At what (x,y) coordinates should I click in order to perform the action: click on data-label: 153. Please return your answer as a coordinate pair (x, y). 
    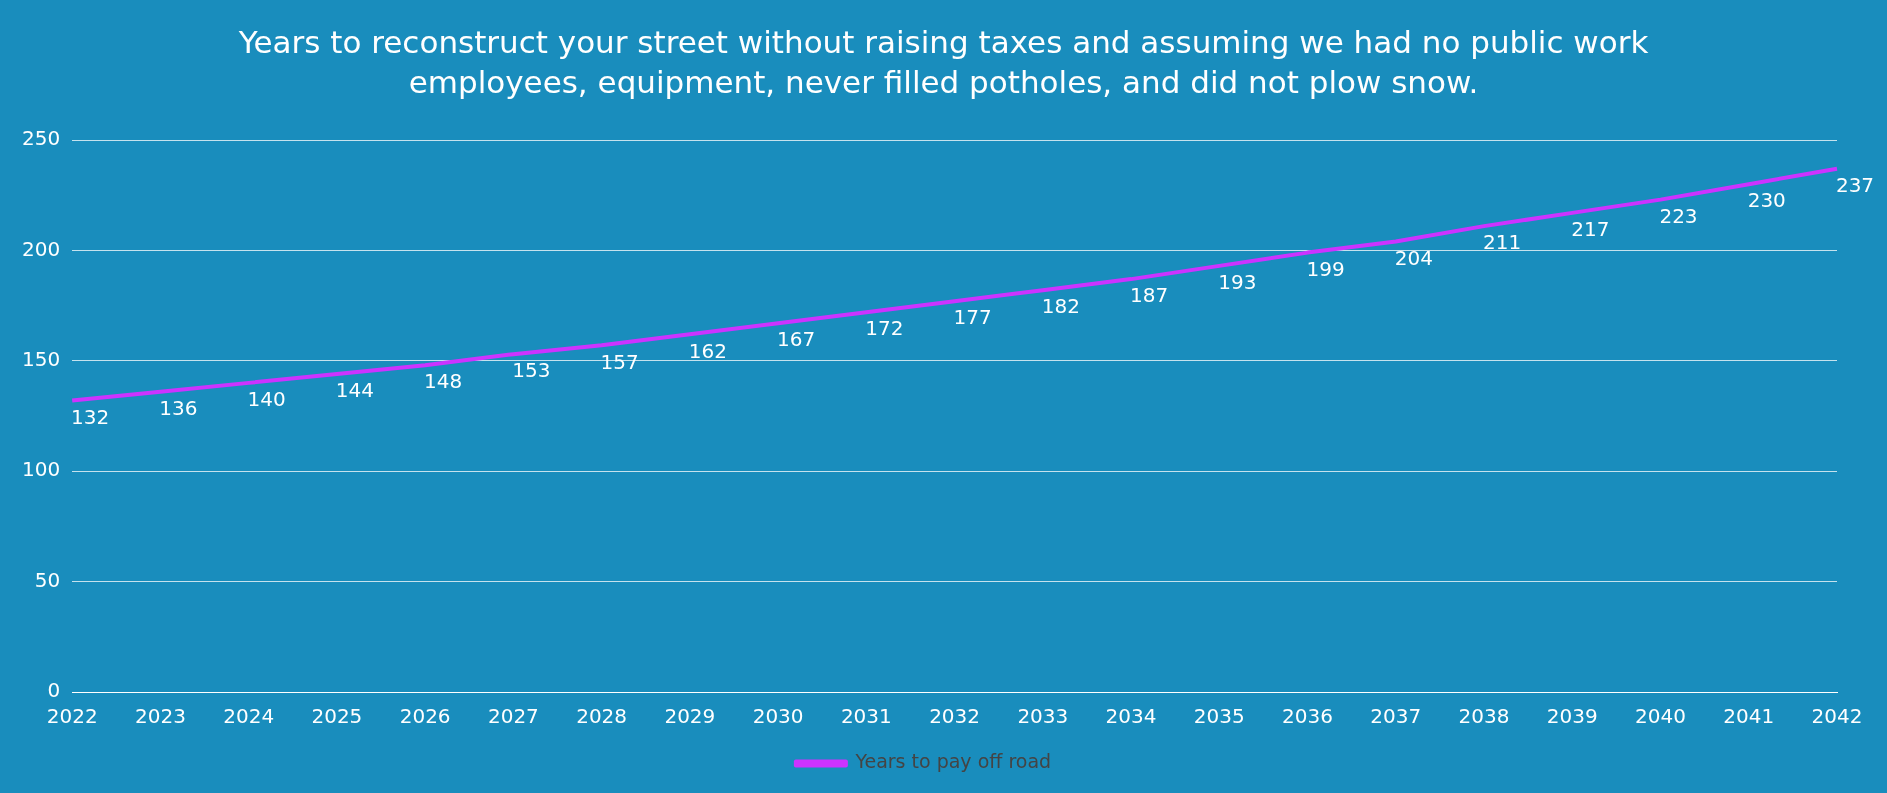
    Looking at the image, I should click on (531, 370).